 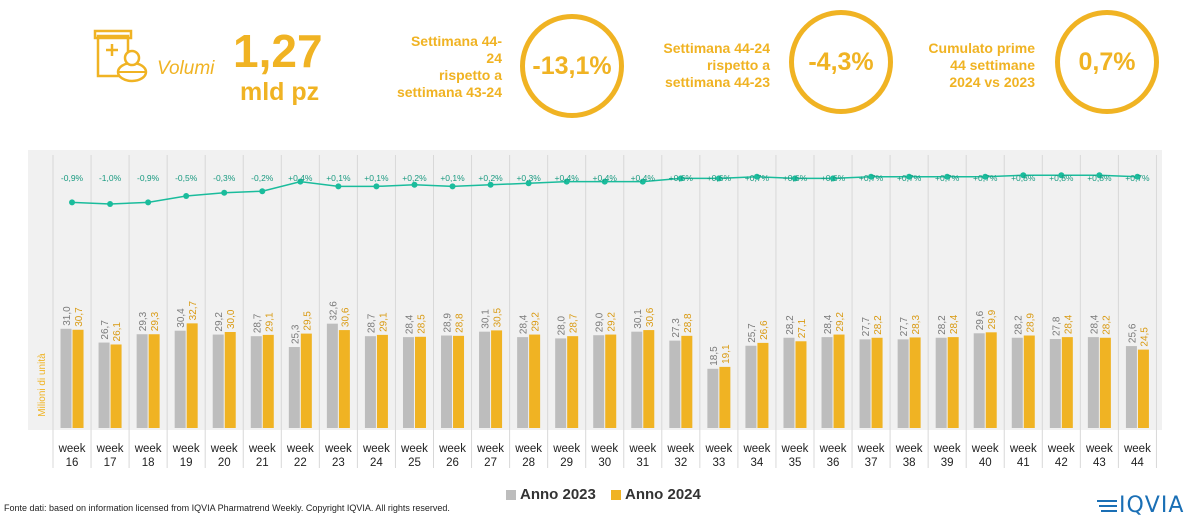 I want to click on cumulative-label: +0,1%, so click(x=376, y=178).